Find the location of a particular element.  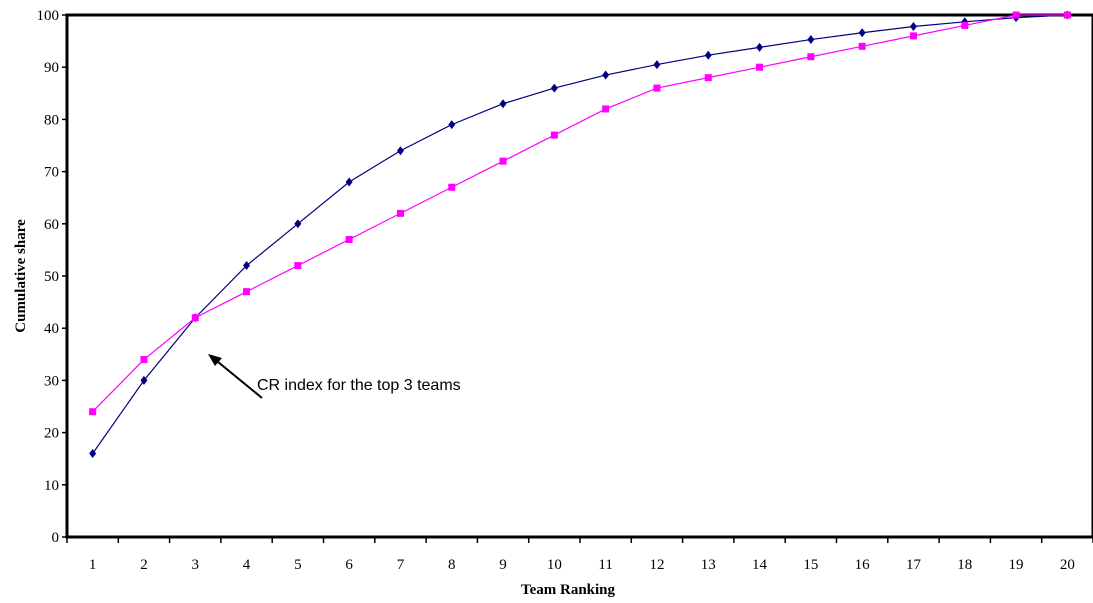

x-tick-label: 10 is located at coordinates (554, 565).